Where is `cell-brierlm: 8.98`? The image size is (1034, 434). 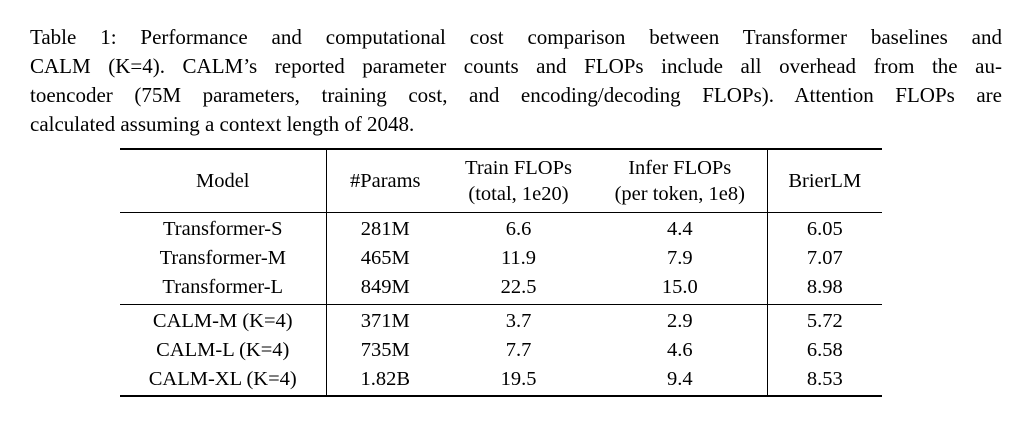 cell-brierlm: 8.98 is located at coordinates (824, 287).